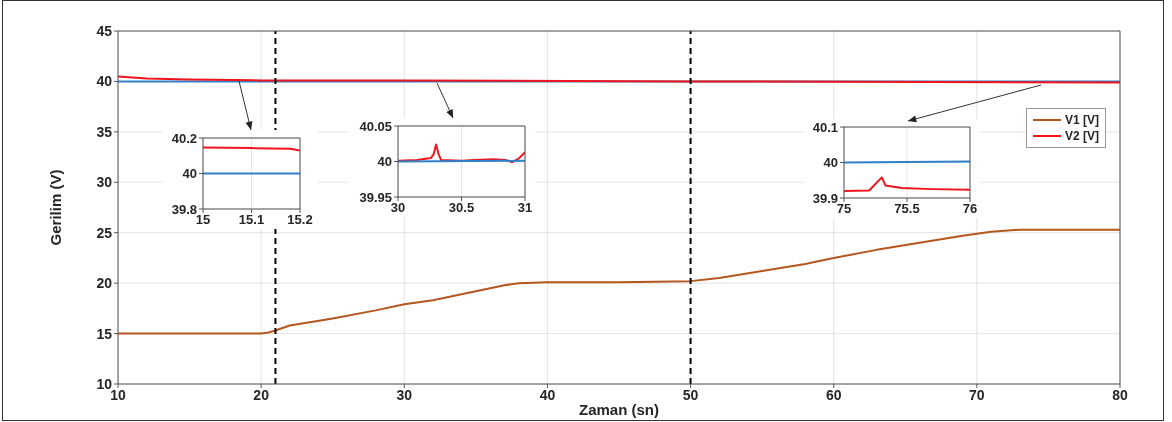 The height and width of the screenshot is (422, 1172). Describe the element at coordinates (375, 197) in the screenshot. I see `y-tick-label: 39.95` at that location.